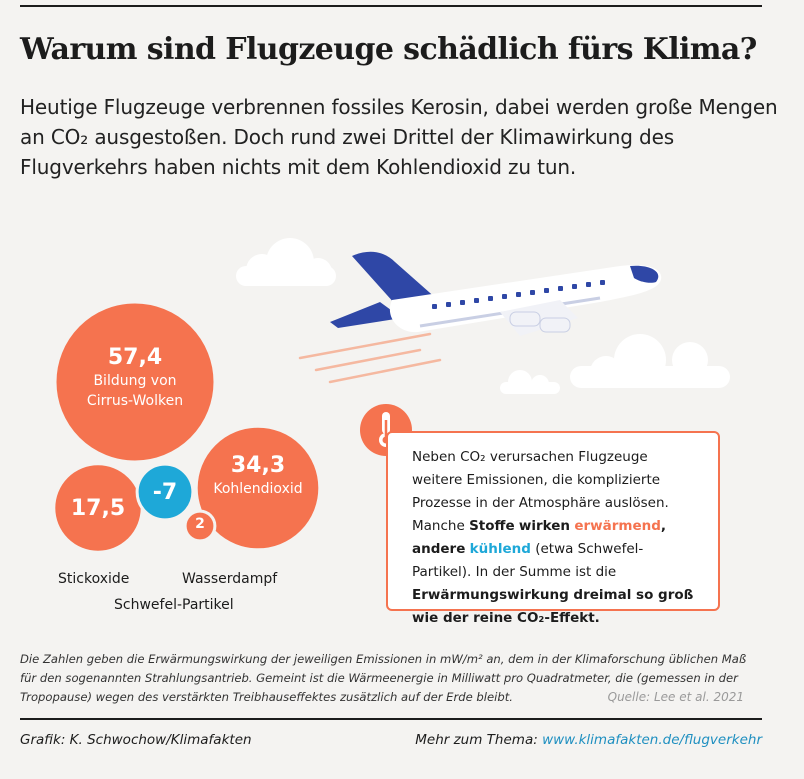 The image size is (804, 779). Describe the element at coordinates (391, 6) in the screenshot. I see `top-rule` at that location.